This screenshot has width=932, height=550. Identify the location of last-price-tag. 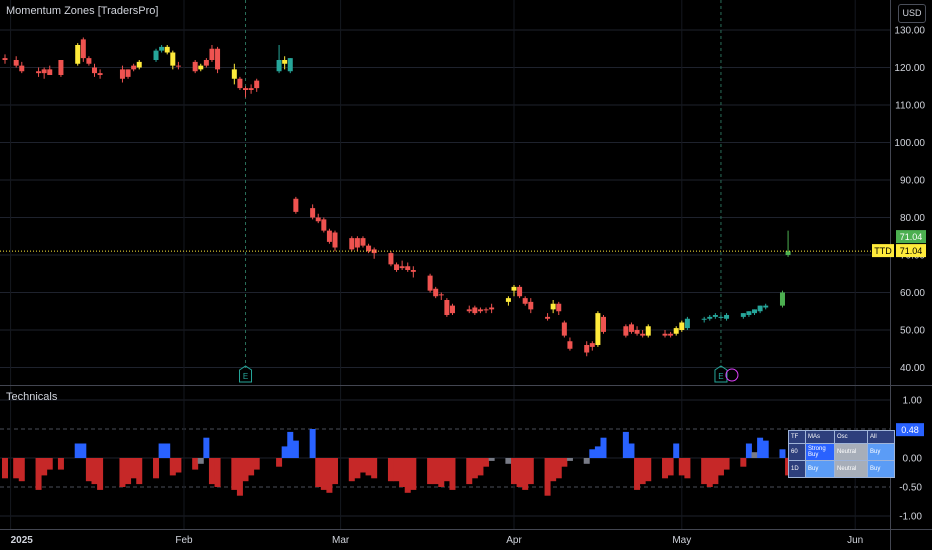
(911, 251).